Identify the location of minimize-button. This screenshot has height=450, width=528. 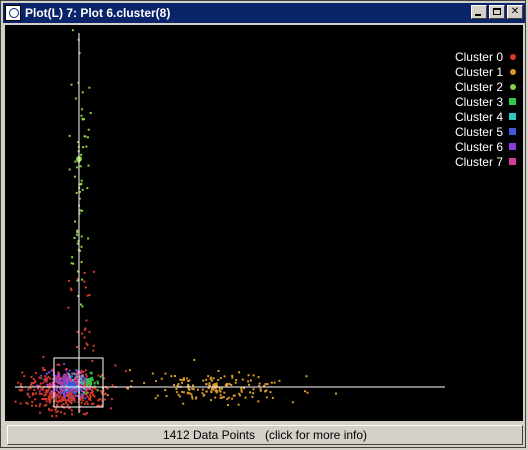
(479, 12).